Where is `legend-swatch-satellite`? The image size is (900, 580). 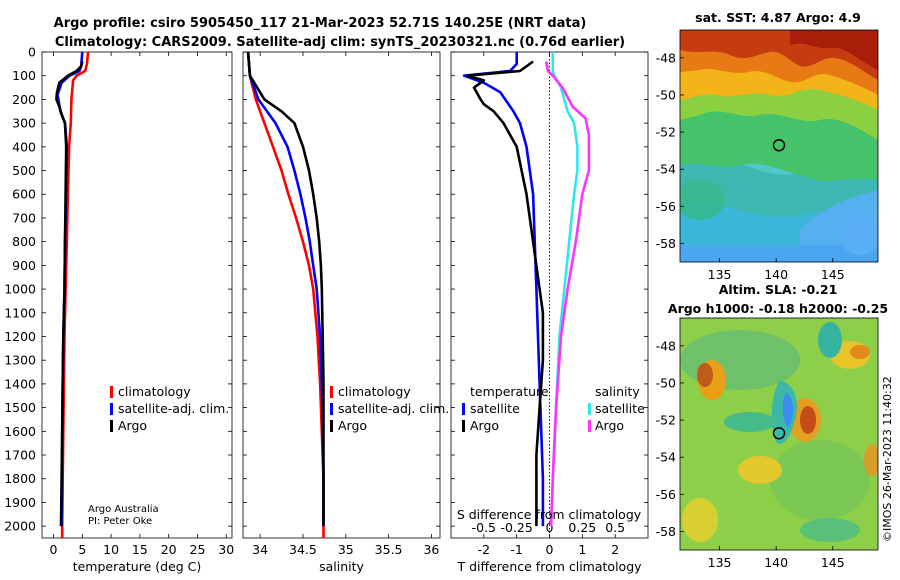 legend-swatch-satellite is located at coordinates (111, 409).